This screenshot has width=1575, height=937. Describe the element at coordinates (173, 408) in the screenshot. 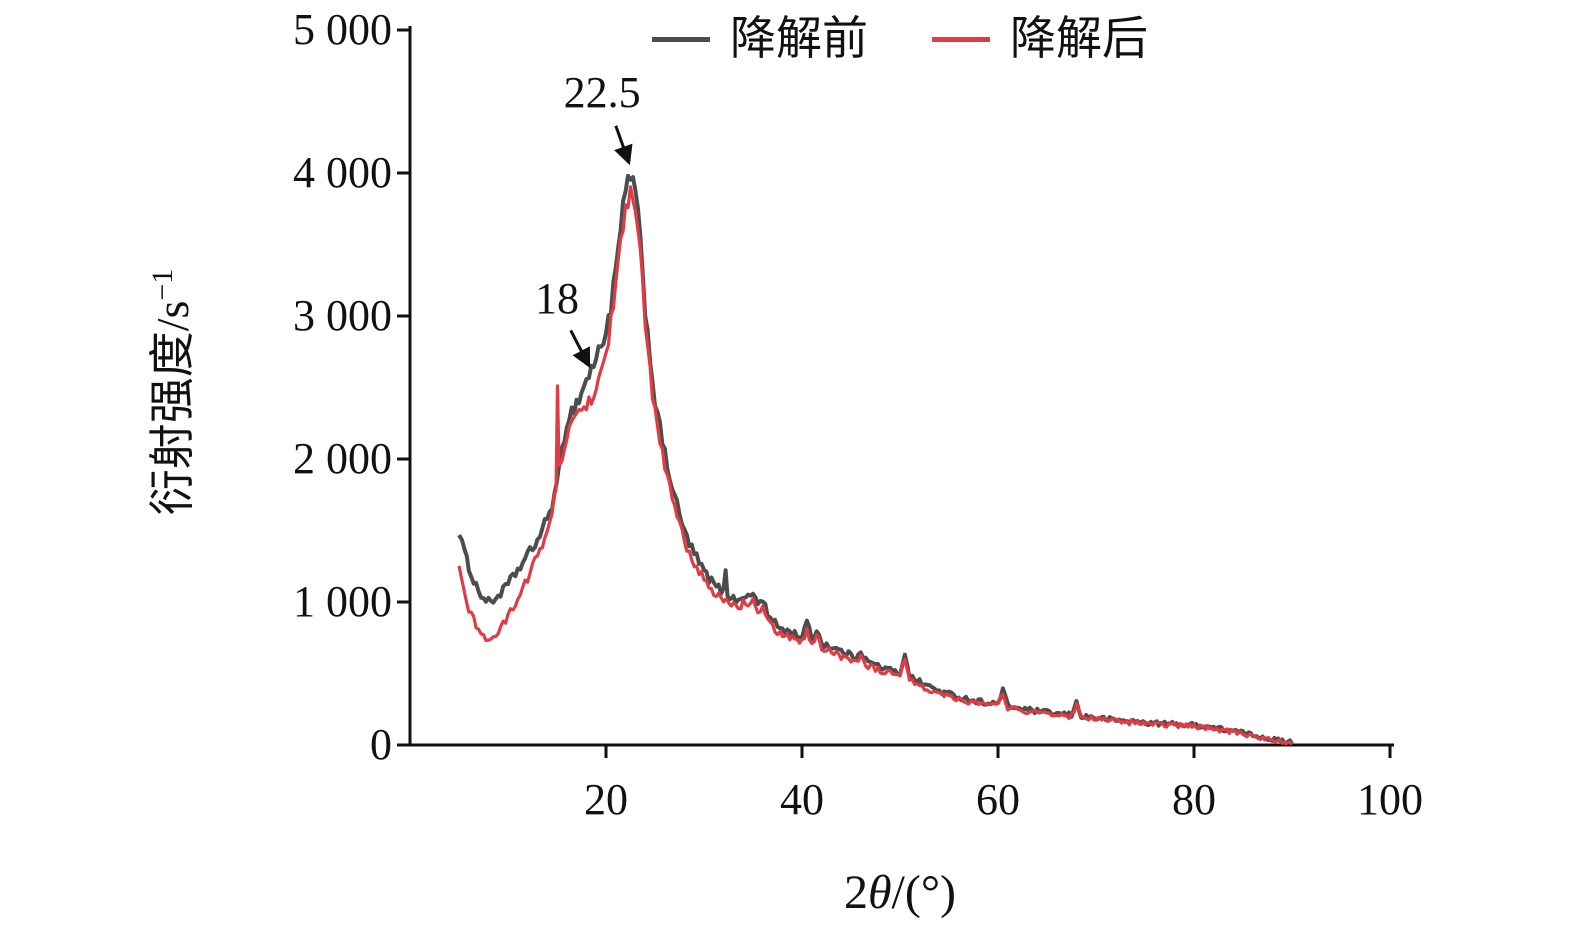

I see `y-axis-title-text: 衍射强度/s` at that location.